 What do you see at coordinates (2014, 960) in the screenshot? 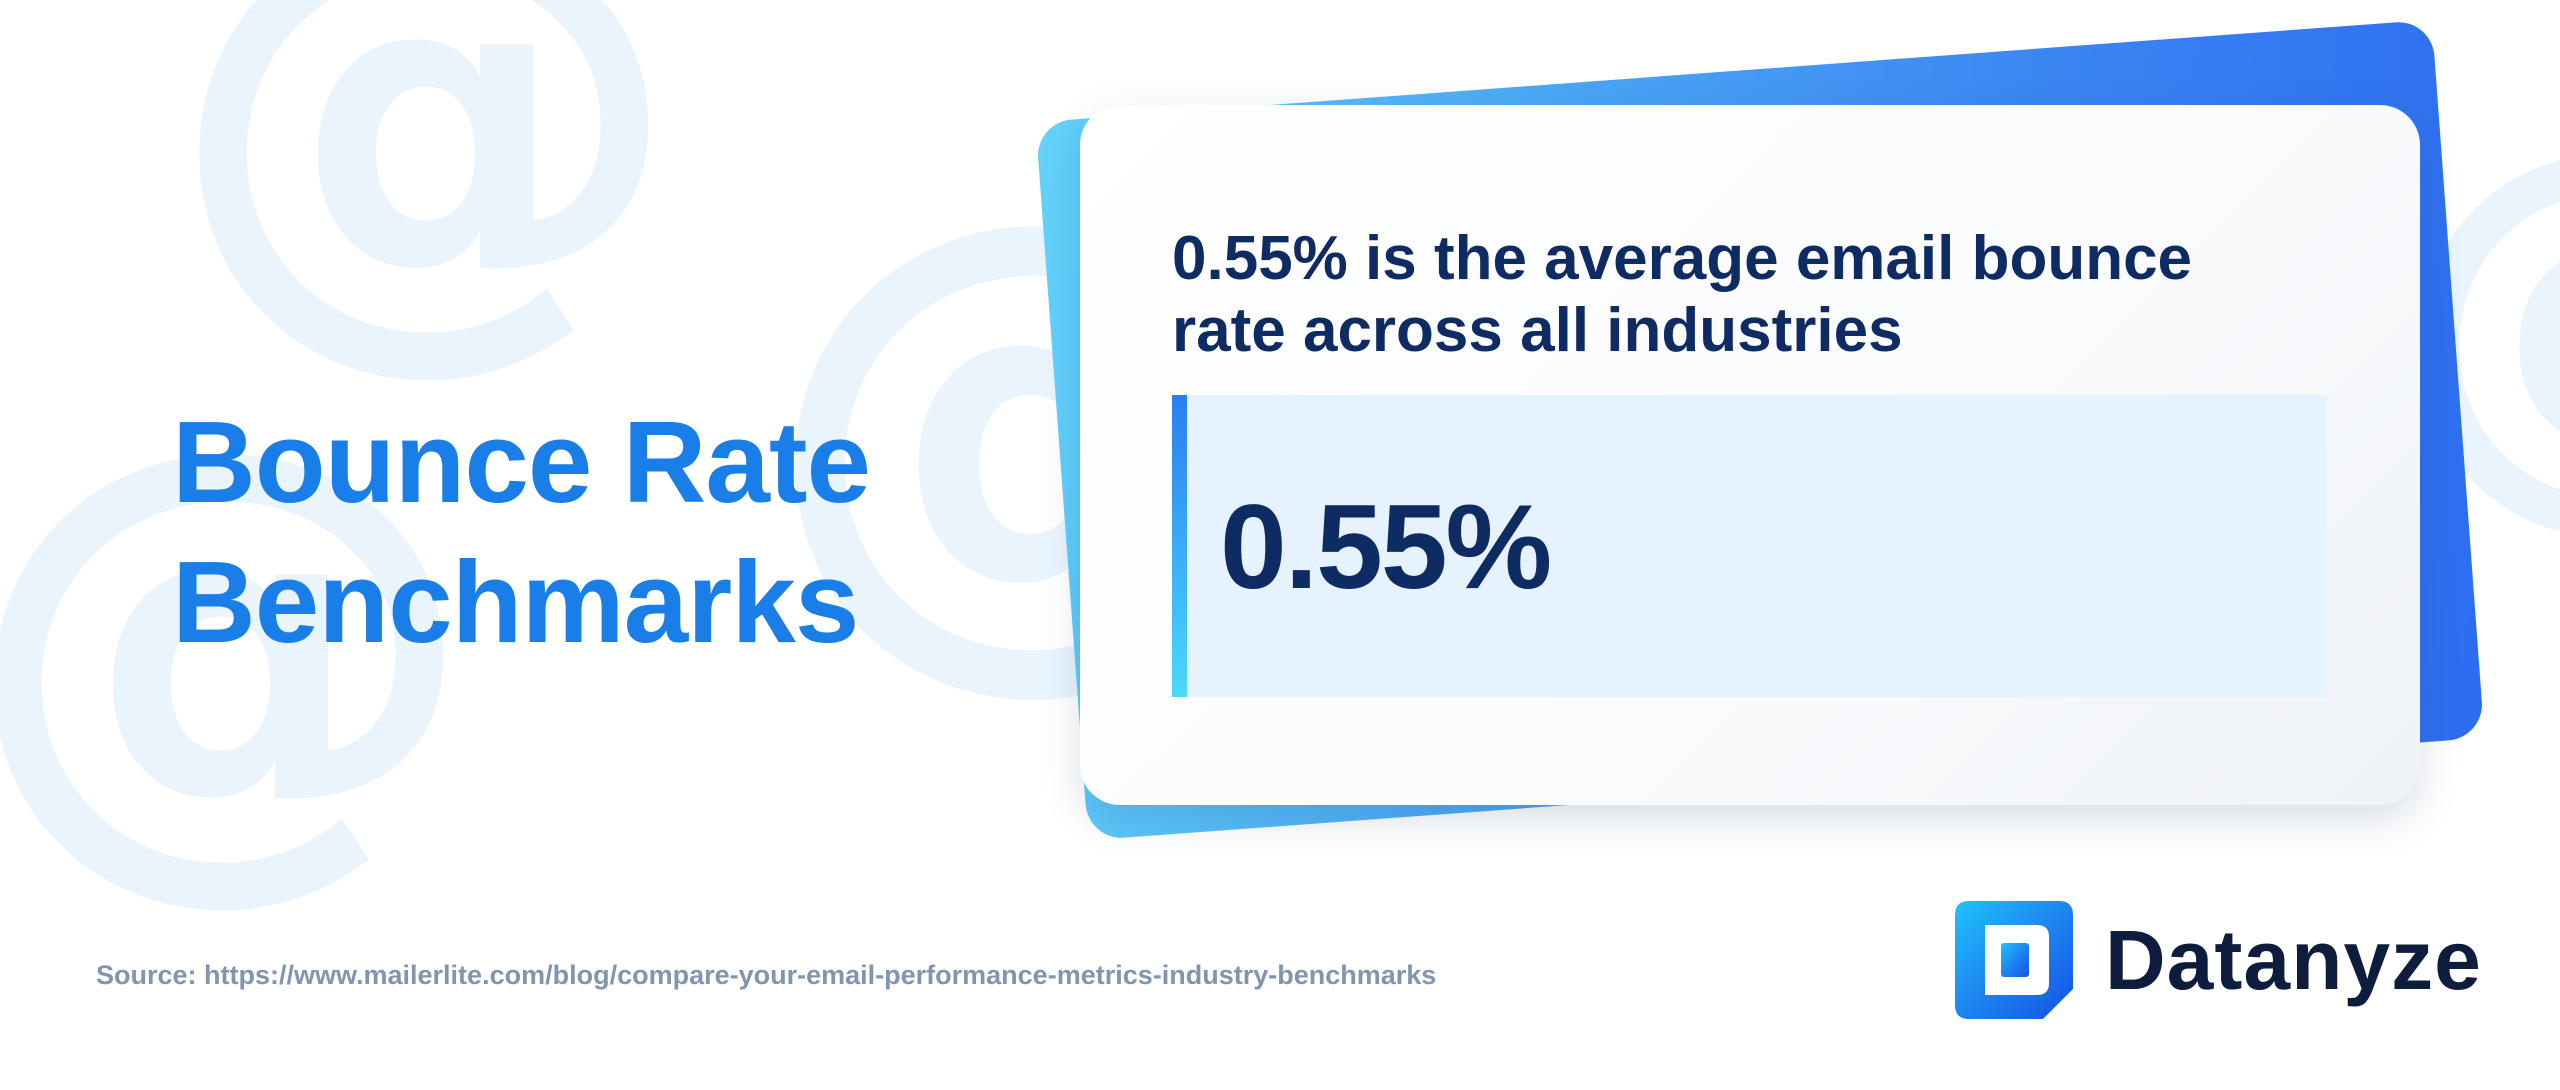
I see `datanyze-logo-icon` at bounding box center [2014, 960].